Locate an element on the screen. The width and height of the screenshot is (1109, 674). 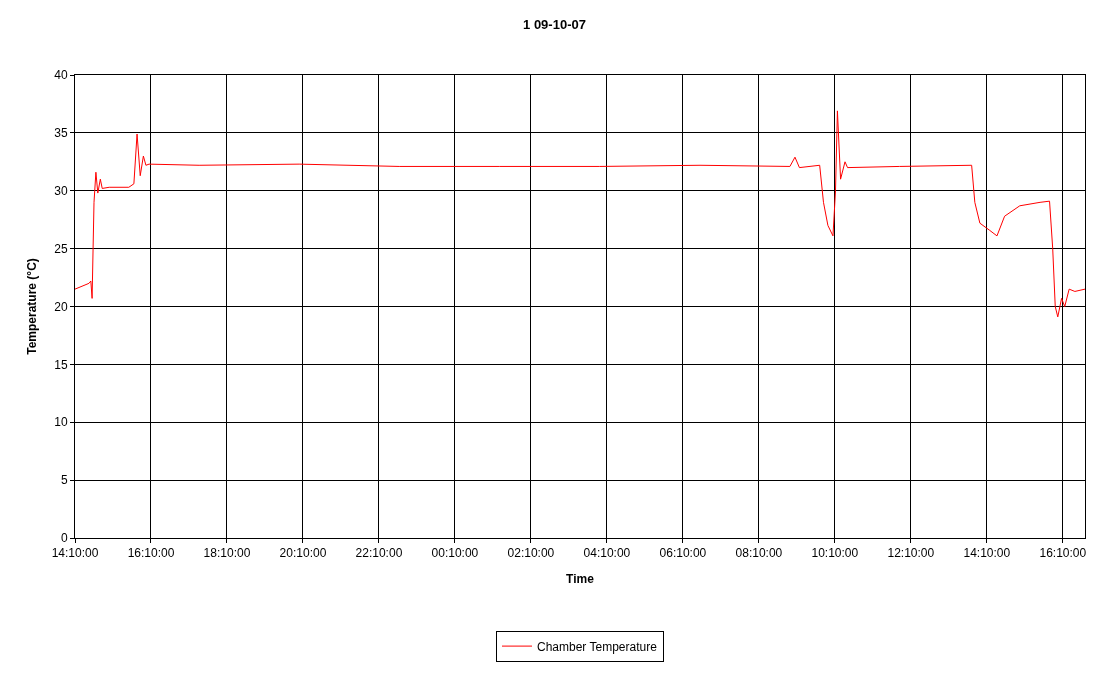
chart-title: 1 09-10-07 is located at coordinates (554, 25).